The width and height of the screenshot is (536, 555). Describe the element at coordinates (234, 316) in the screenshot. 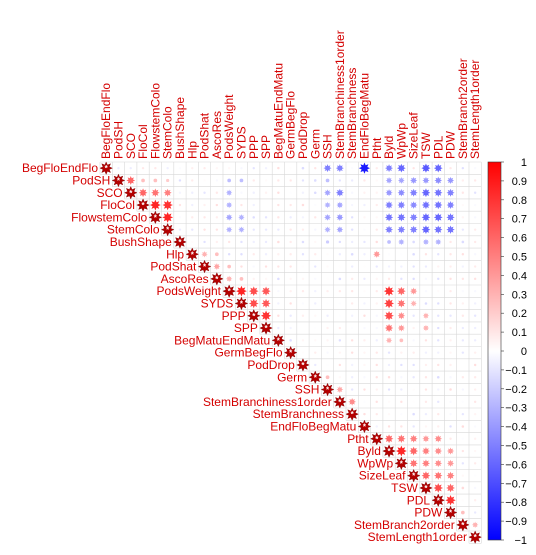

I see `row-label: PPP` at that location.